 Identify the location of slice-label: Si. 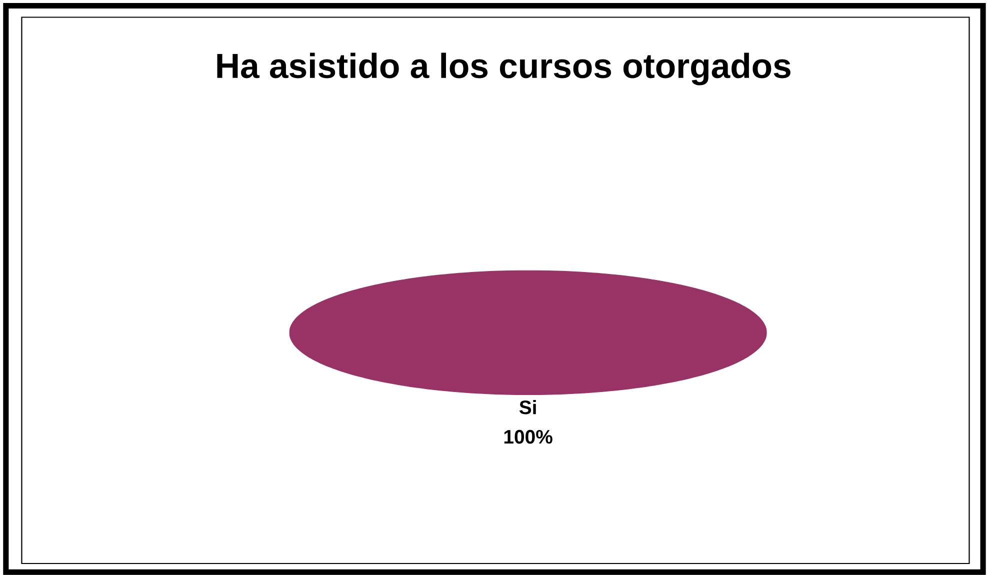
(527, 407).